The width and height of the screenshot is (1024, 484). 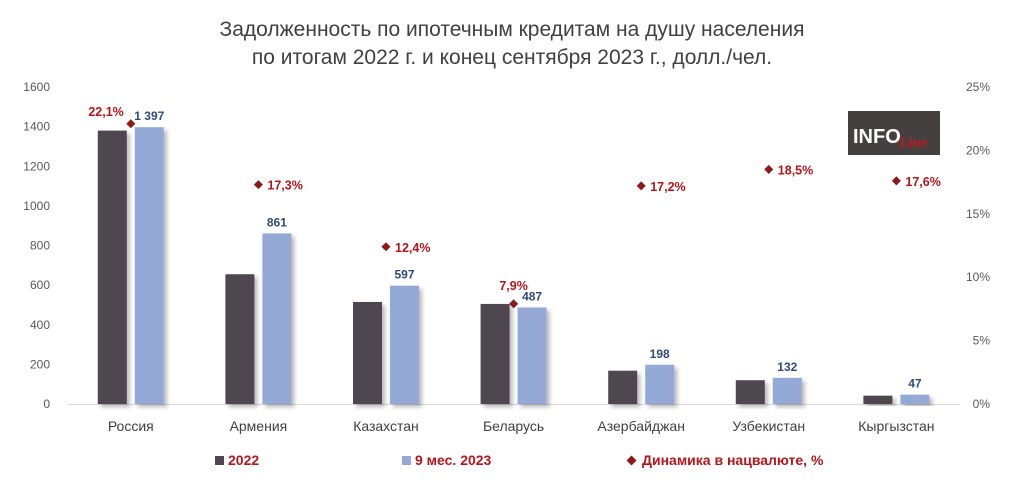 What do you see at coordinates (46, 404) in the screenshot?
I see `y-left-tick-label: 0` at bounding box center [46, 404].